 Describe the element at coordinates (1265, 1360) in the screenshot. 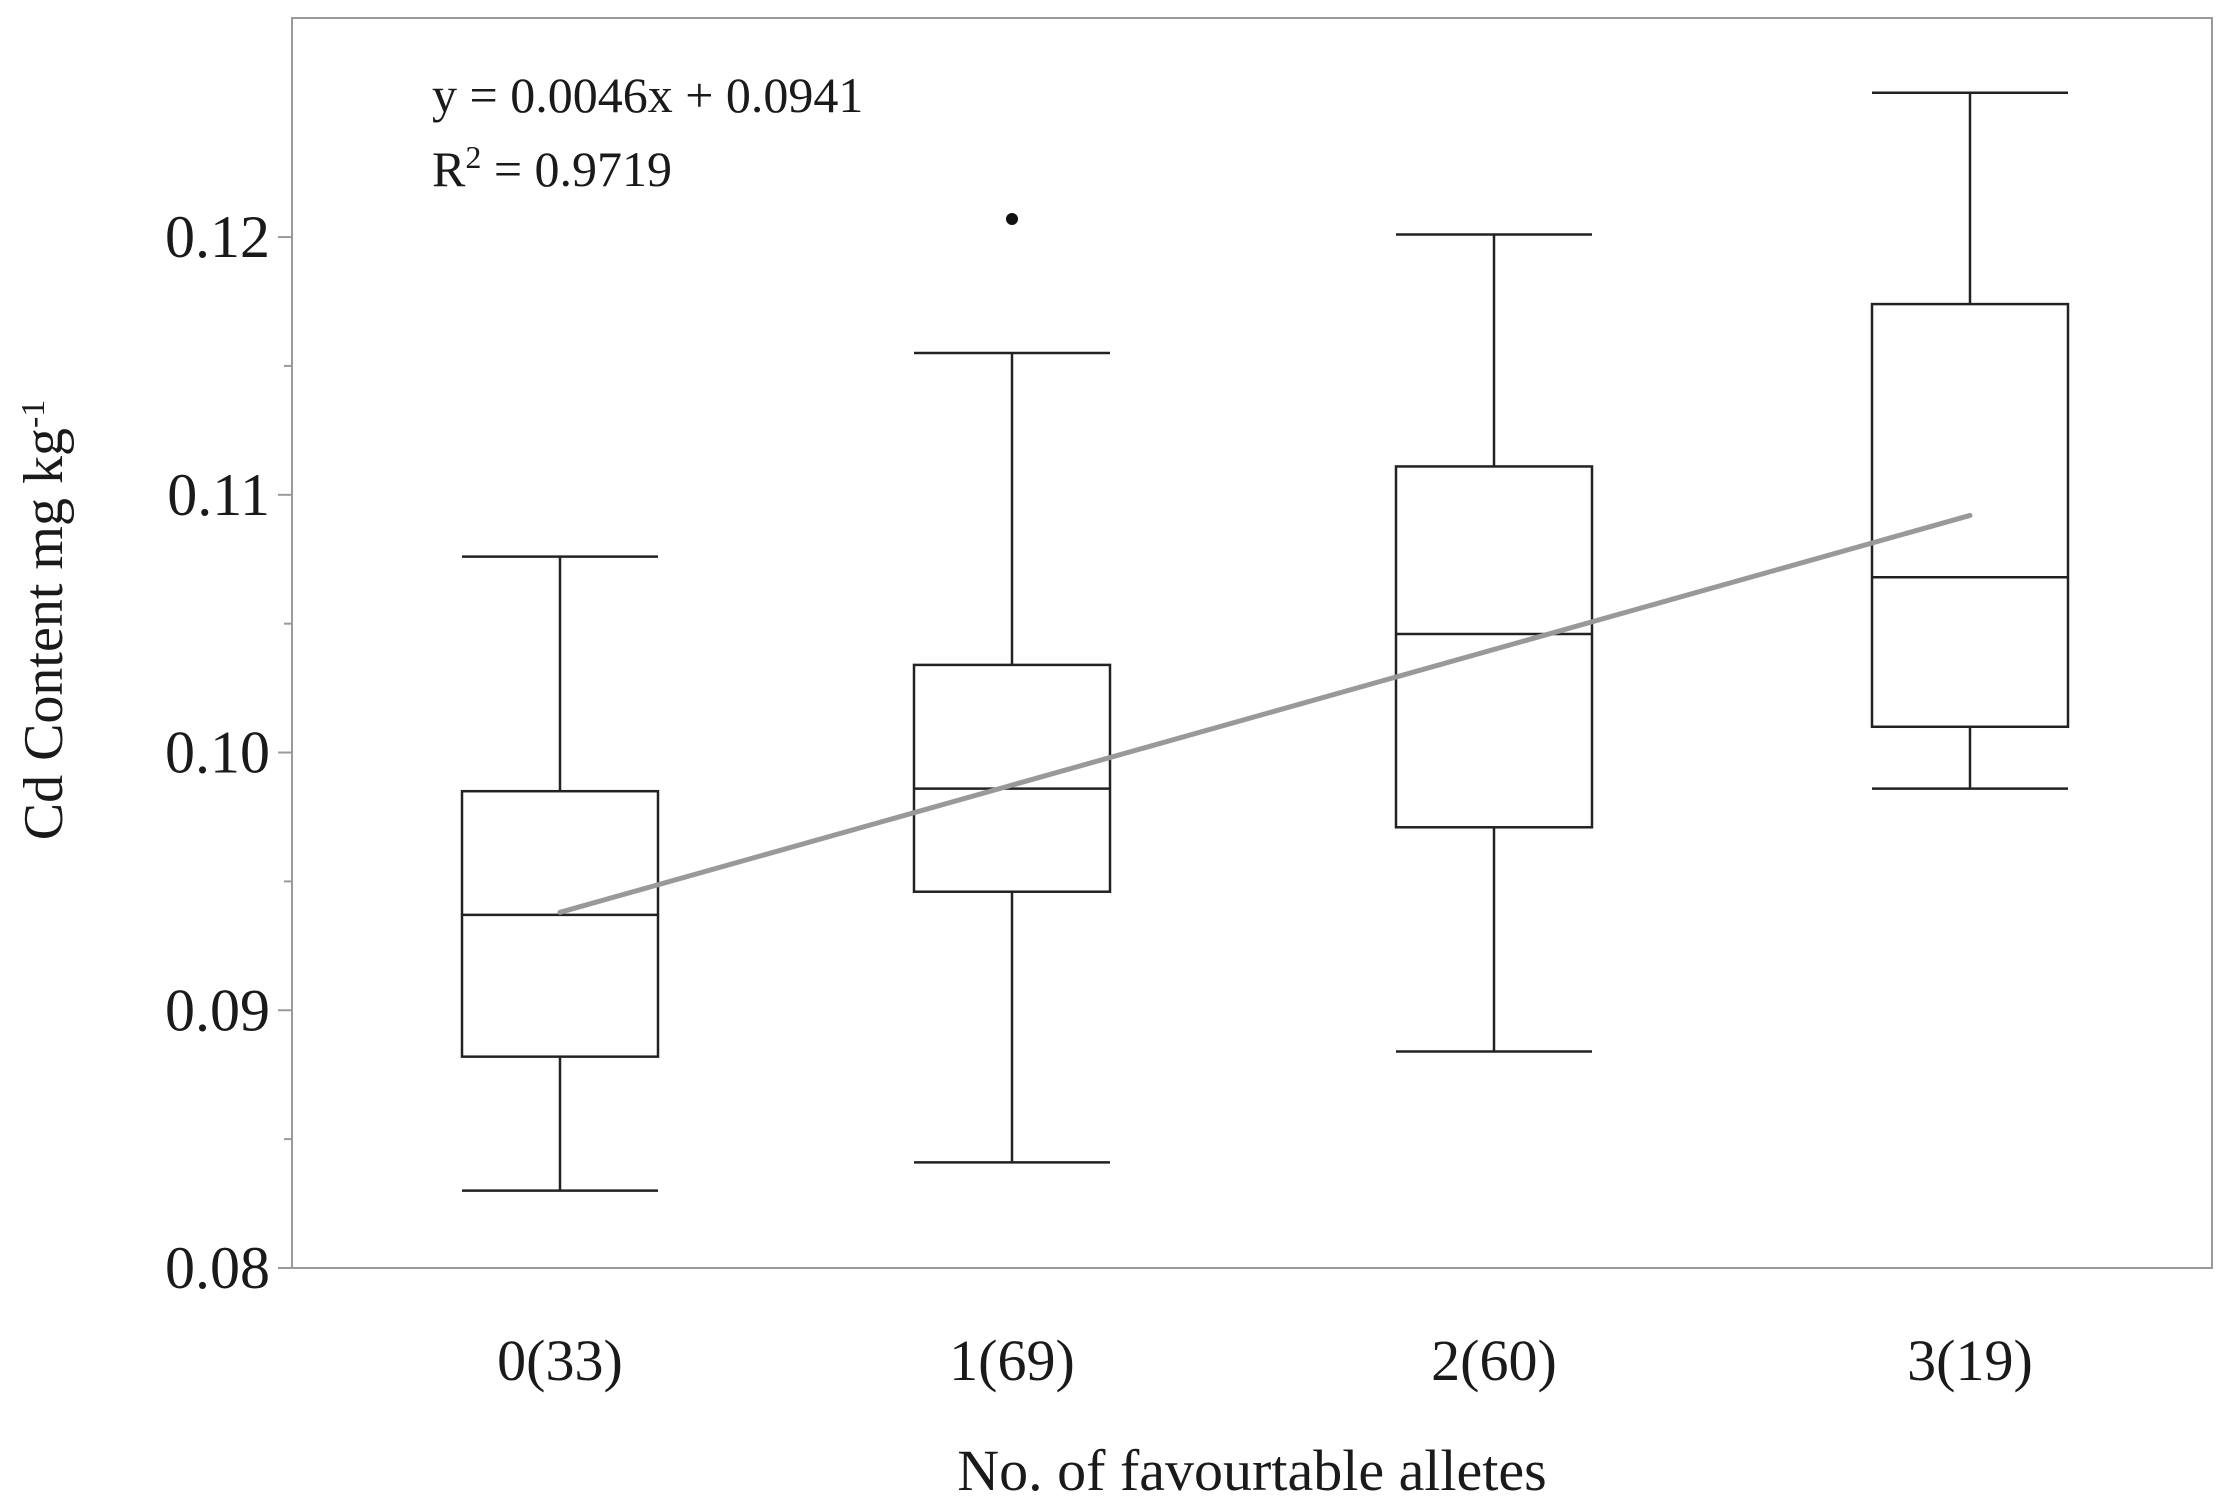

I see `x-axis: 0(33) 1(69) 2(60) 3(19)` at that location.